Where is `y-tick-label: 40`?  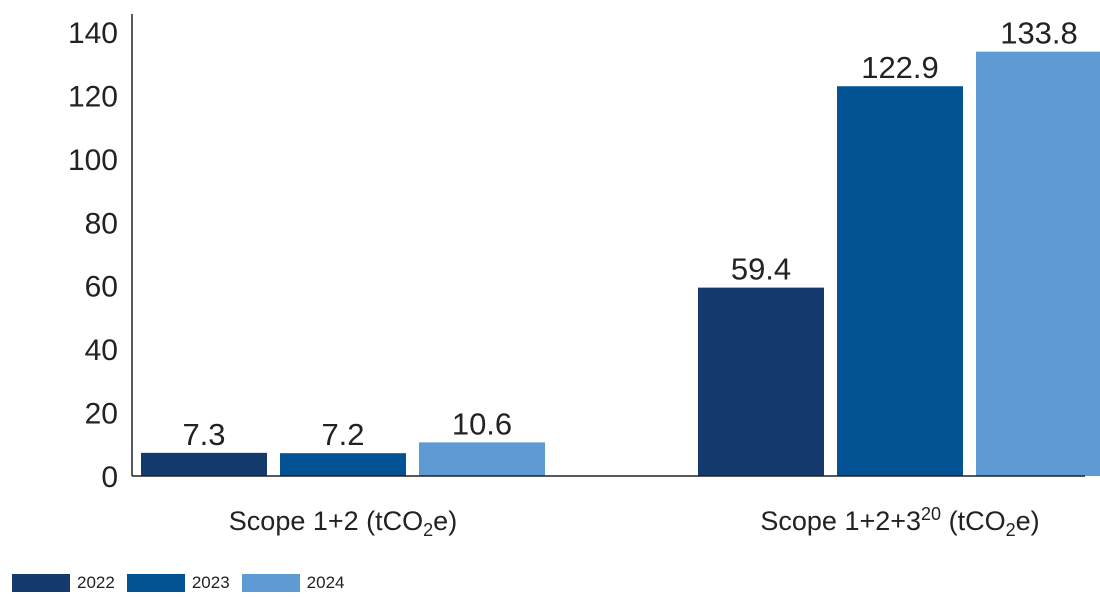
y-tick-label: 40 is located at coordinates (101, 350).